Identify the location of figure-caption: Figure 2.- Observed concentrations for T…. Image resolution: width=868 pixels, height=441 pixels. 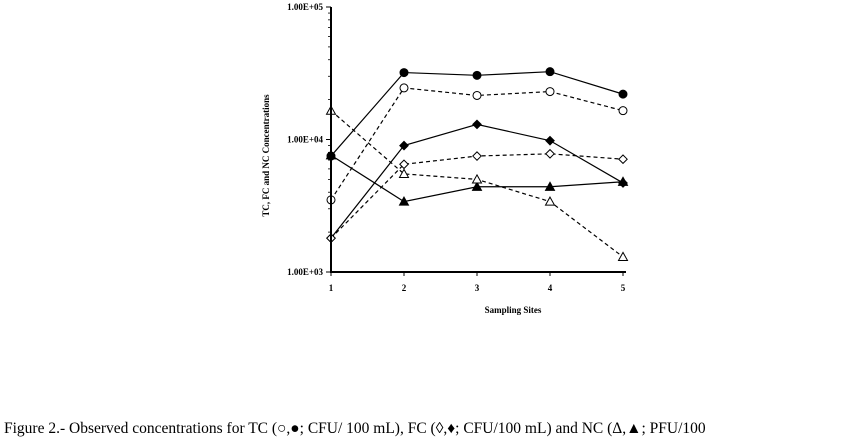
(355, 428).